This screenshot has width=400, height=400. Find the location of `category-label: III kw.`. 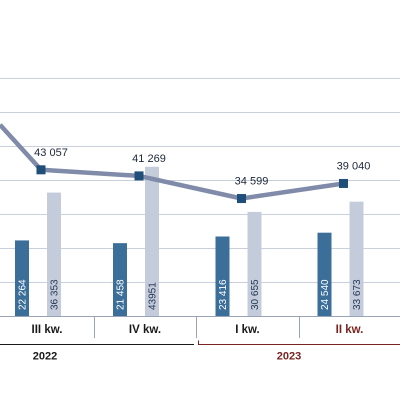

category-label: III kw. is located at coordinates (47, 330).